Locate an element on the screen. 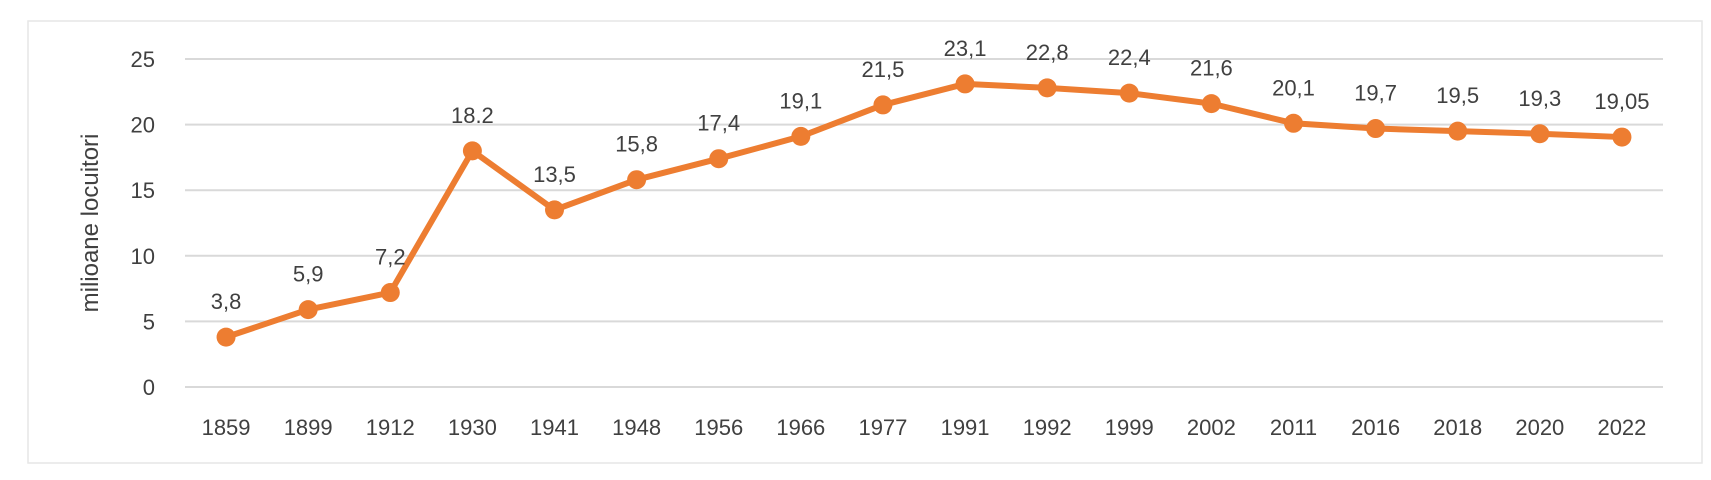 The image size is (1711, 480). data-label: 21,6 is located at coordinates (1211, 68).